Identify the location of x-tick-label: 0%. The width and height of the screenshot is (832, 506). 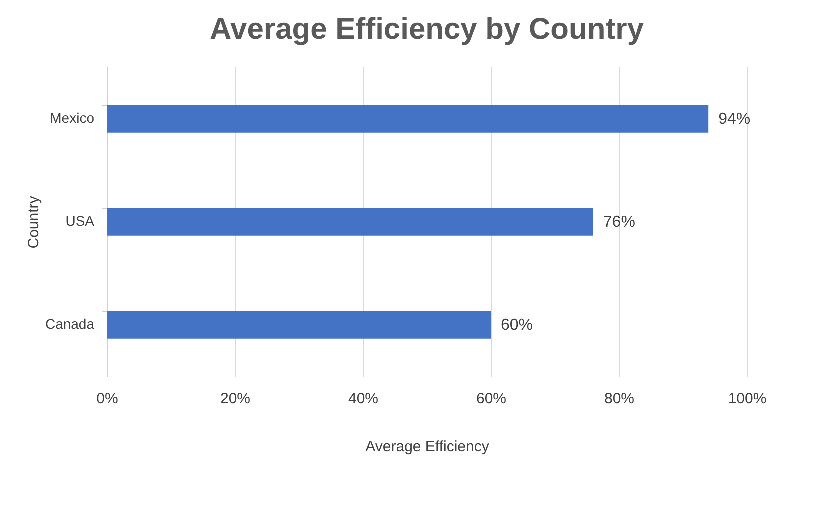
(107, 399).